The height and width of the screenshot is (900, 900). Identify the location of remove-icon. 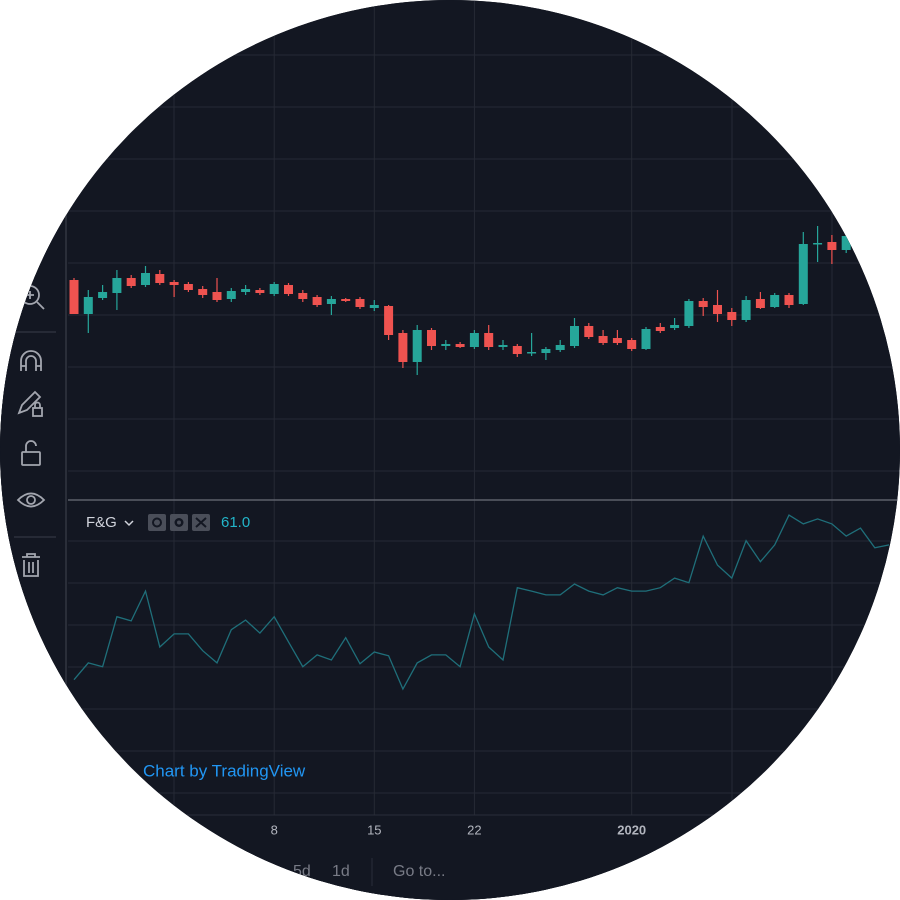
(201, 522).